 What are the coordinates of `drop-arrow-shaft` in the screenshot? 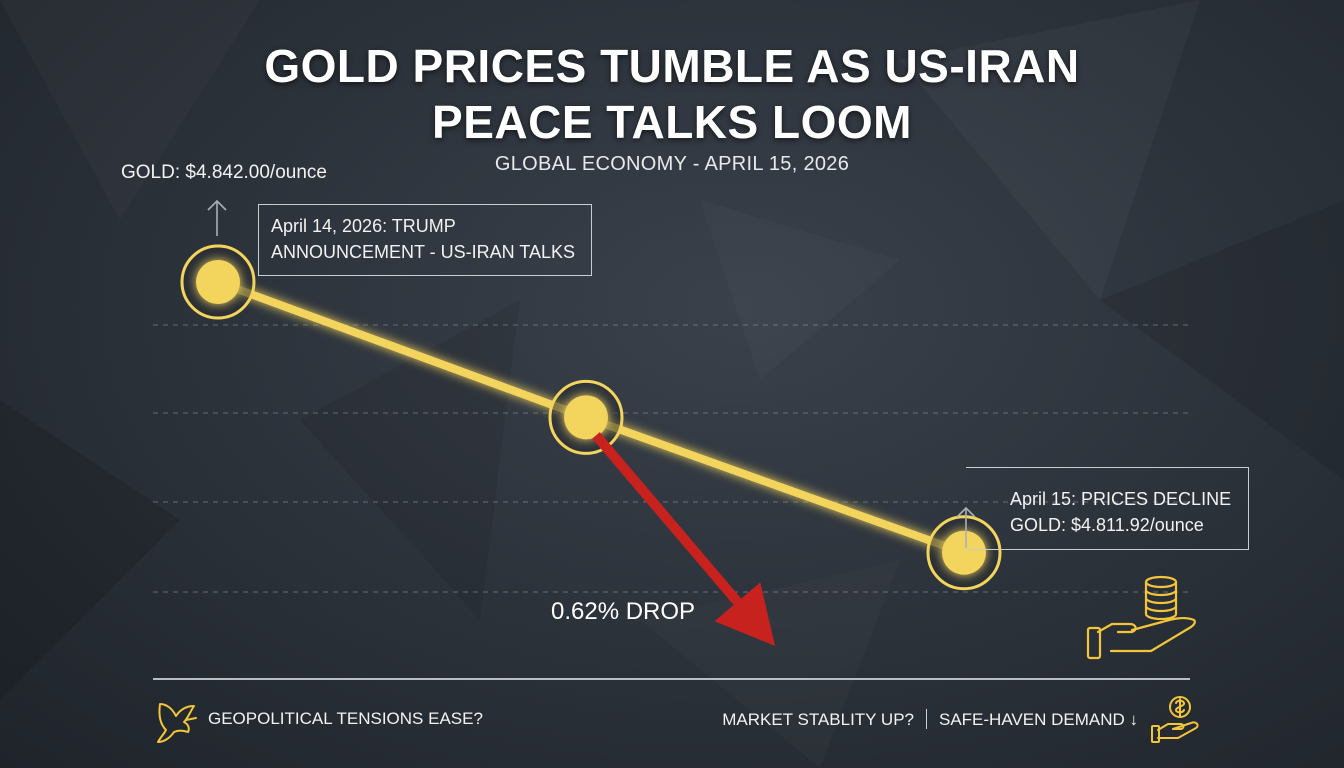 It's located at (667, 519).